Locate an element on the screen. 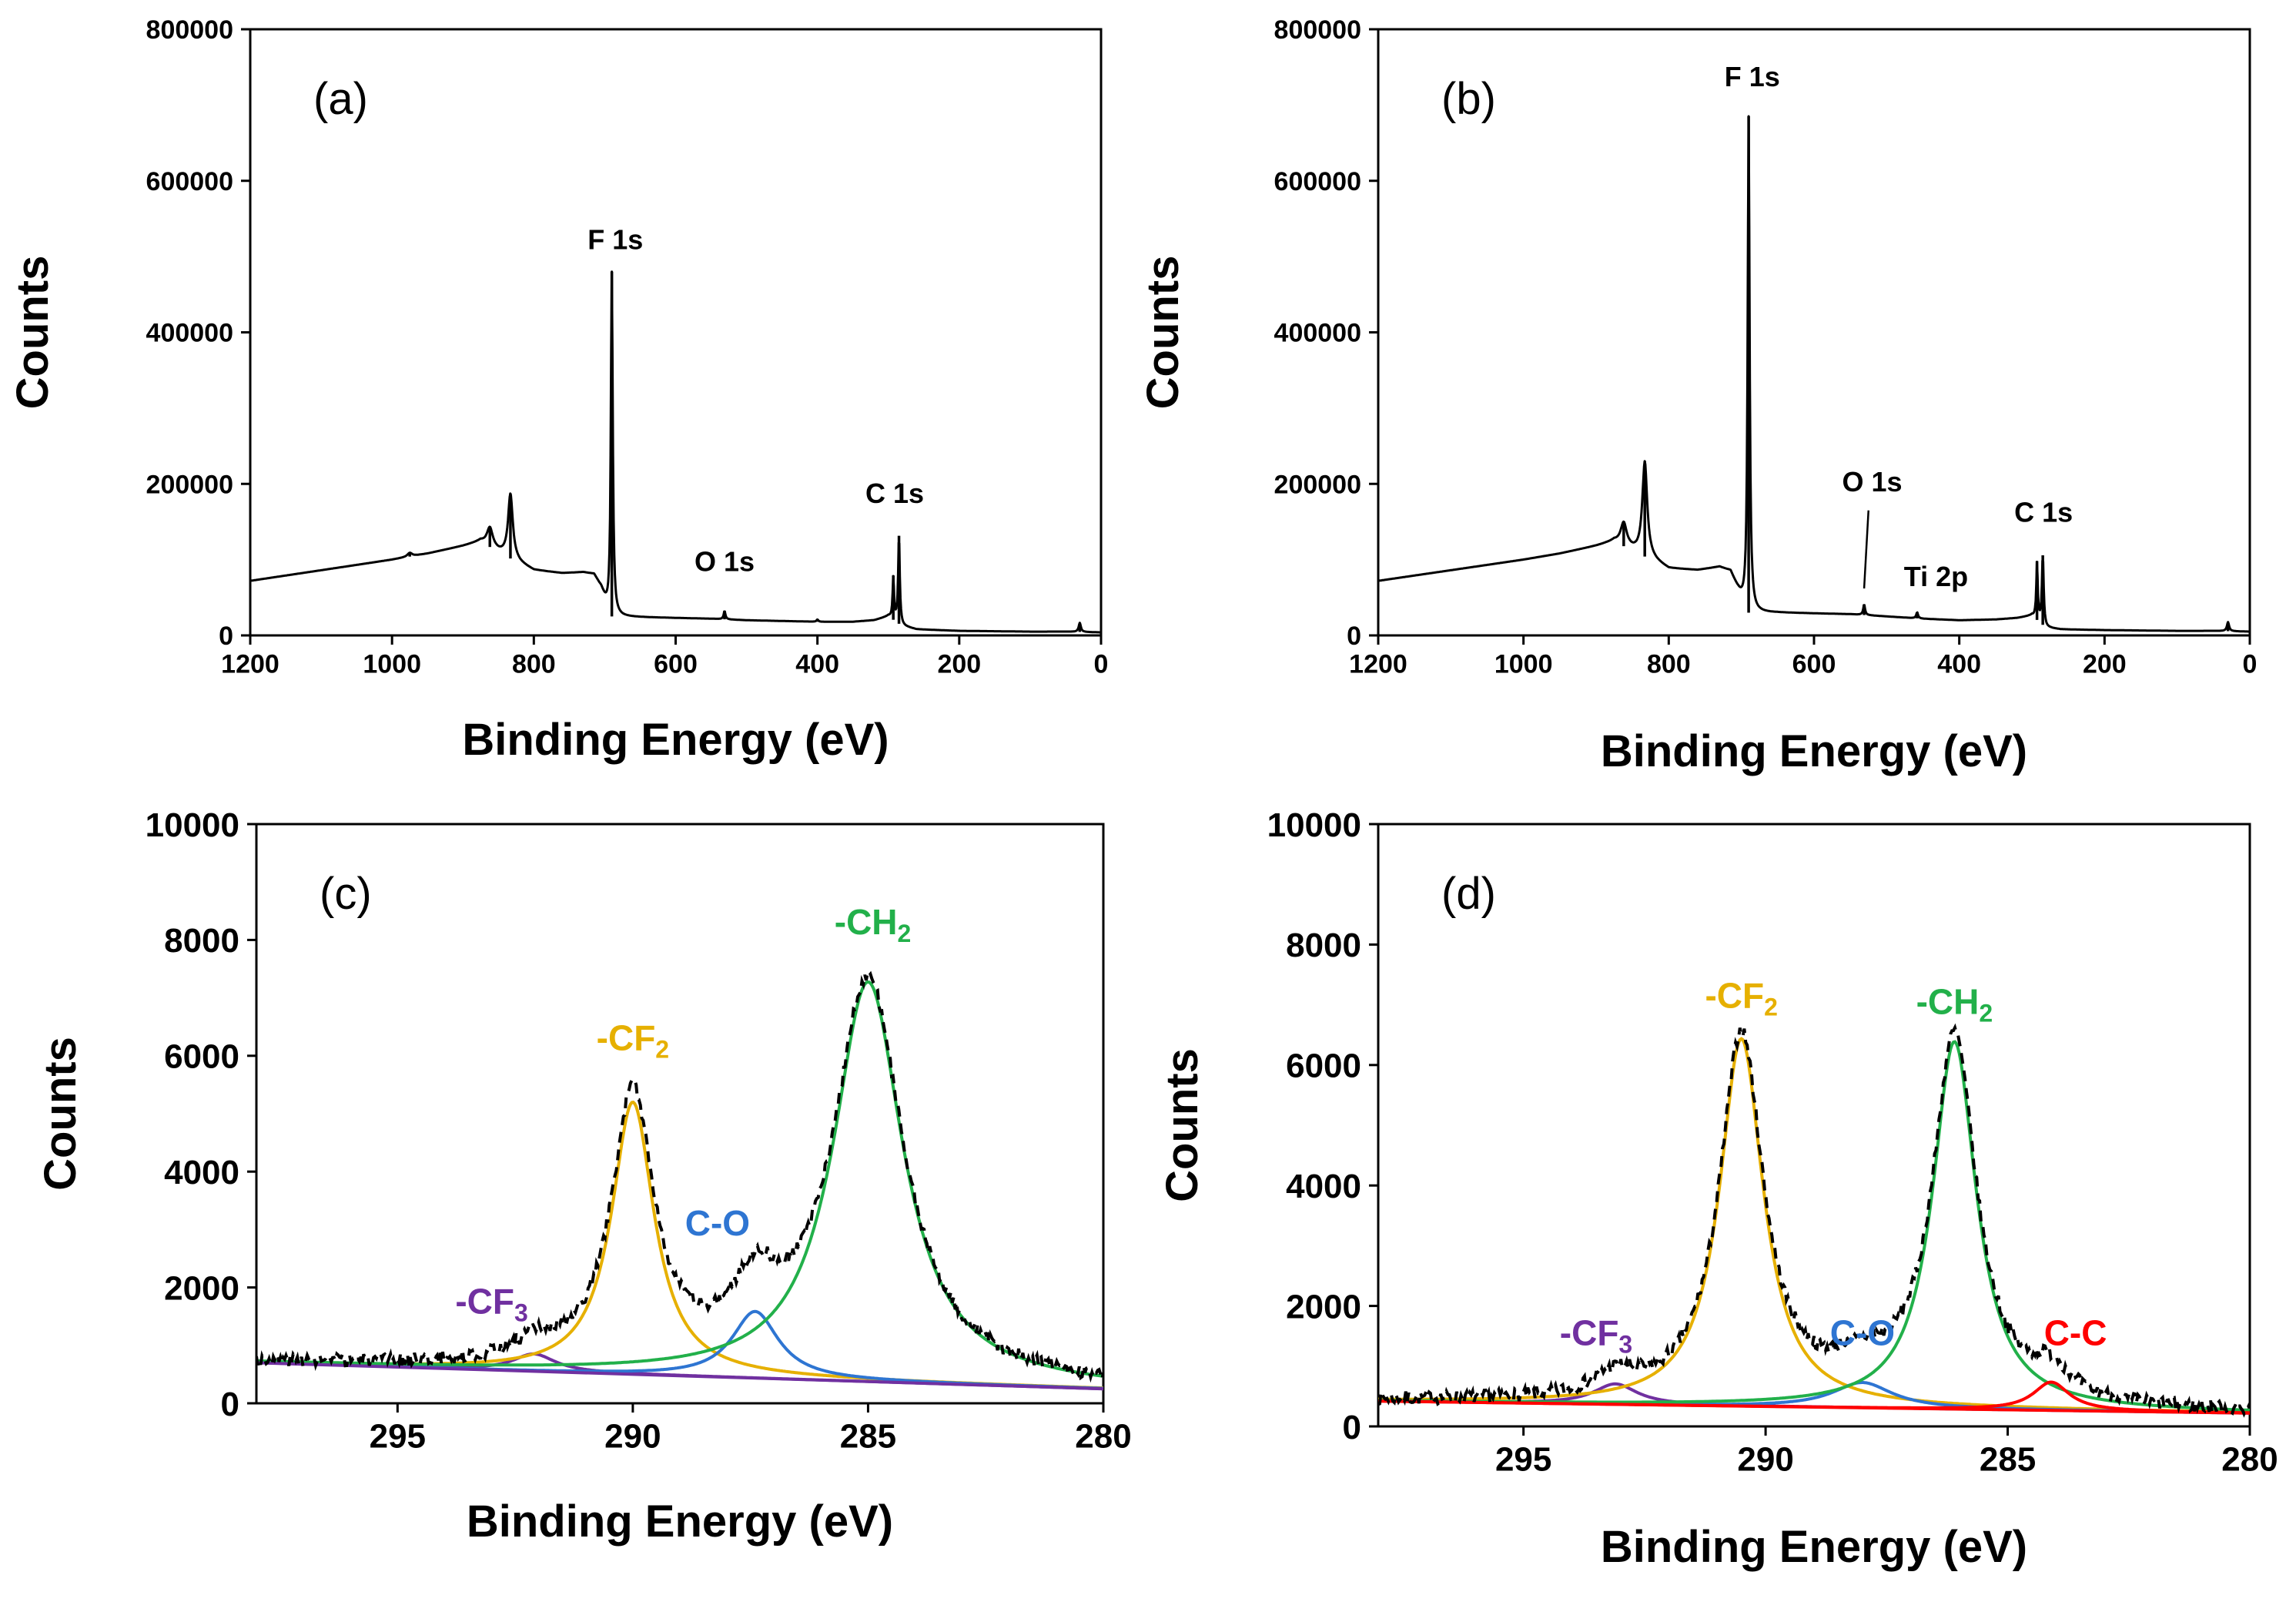 The height and width of the screenshot is (1602, 2296). panel-label: (b) is located at coordinates (1468, 99).